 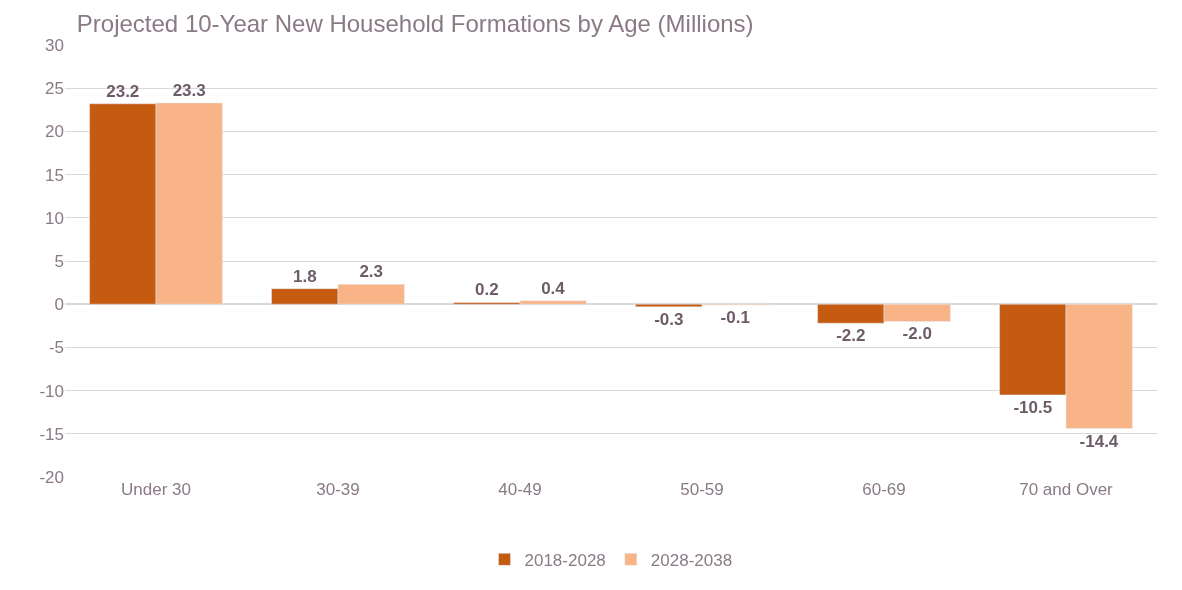 I want to click on y-tick-label: 20, so click(x=54, y=132).